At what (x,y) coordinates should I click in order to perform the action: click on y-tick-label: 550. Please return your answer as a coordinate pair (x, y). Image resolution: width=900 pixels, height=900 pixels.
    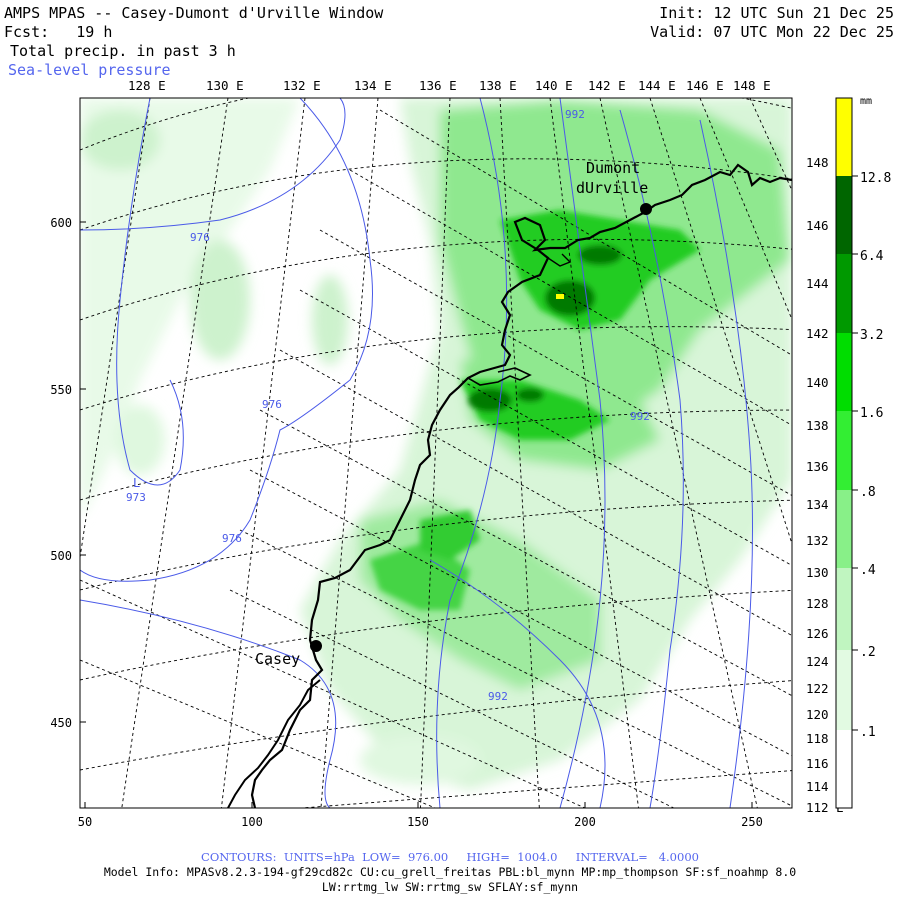
    Looking at the image, I should click on (61, 390).